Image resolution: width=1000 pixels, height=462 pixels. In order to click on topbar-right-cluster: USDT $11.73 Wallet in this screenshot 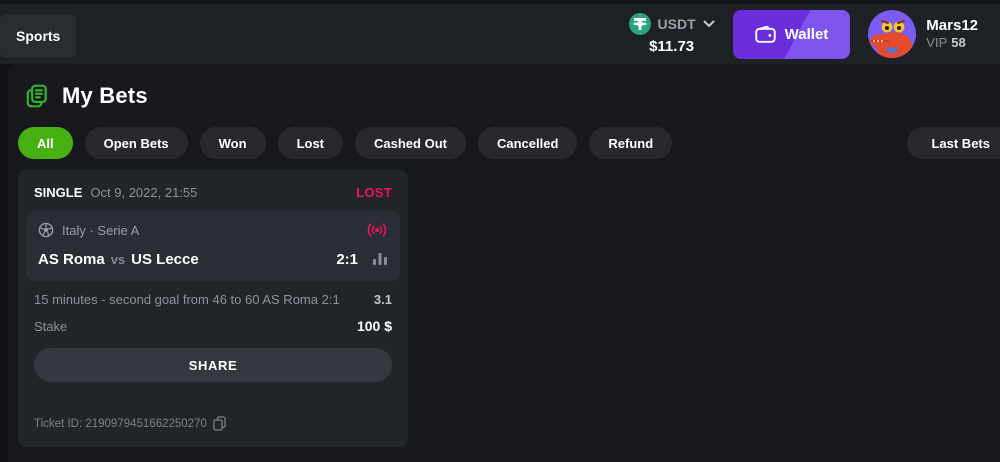, I will do `click(803, 34)`.